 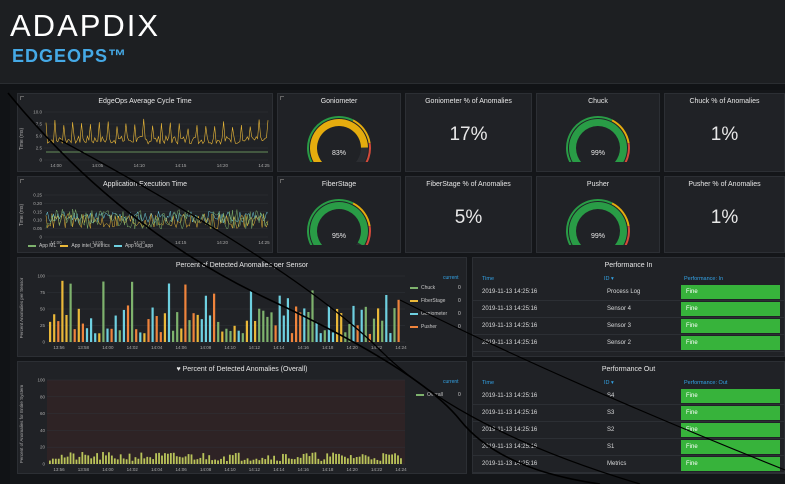 I want to click on pusher-gauge-panel: Pusher 99%, so click(x=598, y=214).